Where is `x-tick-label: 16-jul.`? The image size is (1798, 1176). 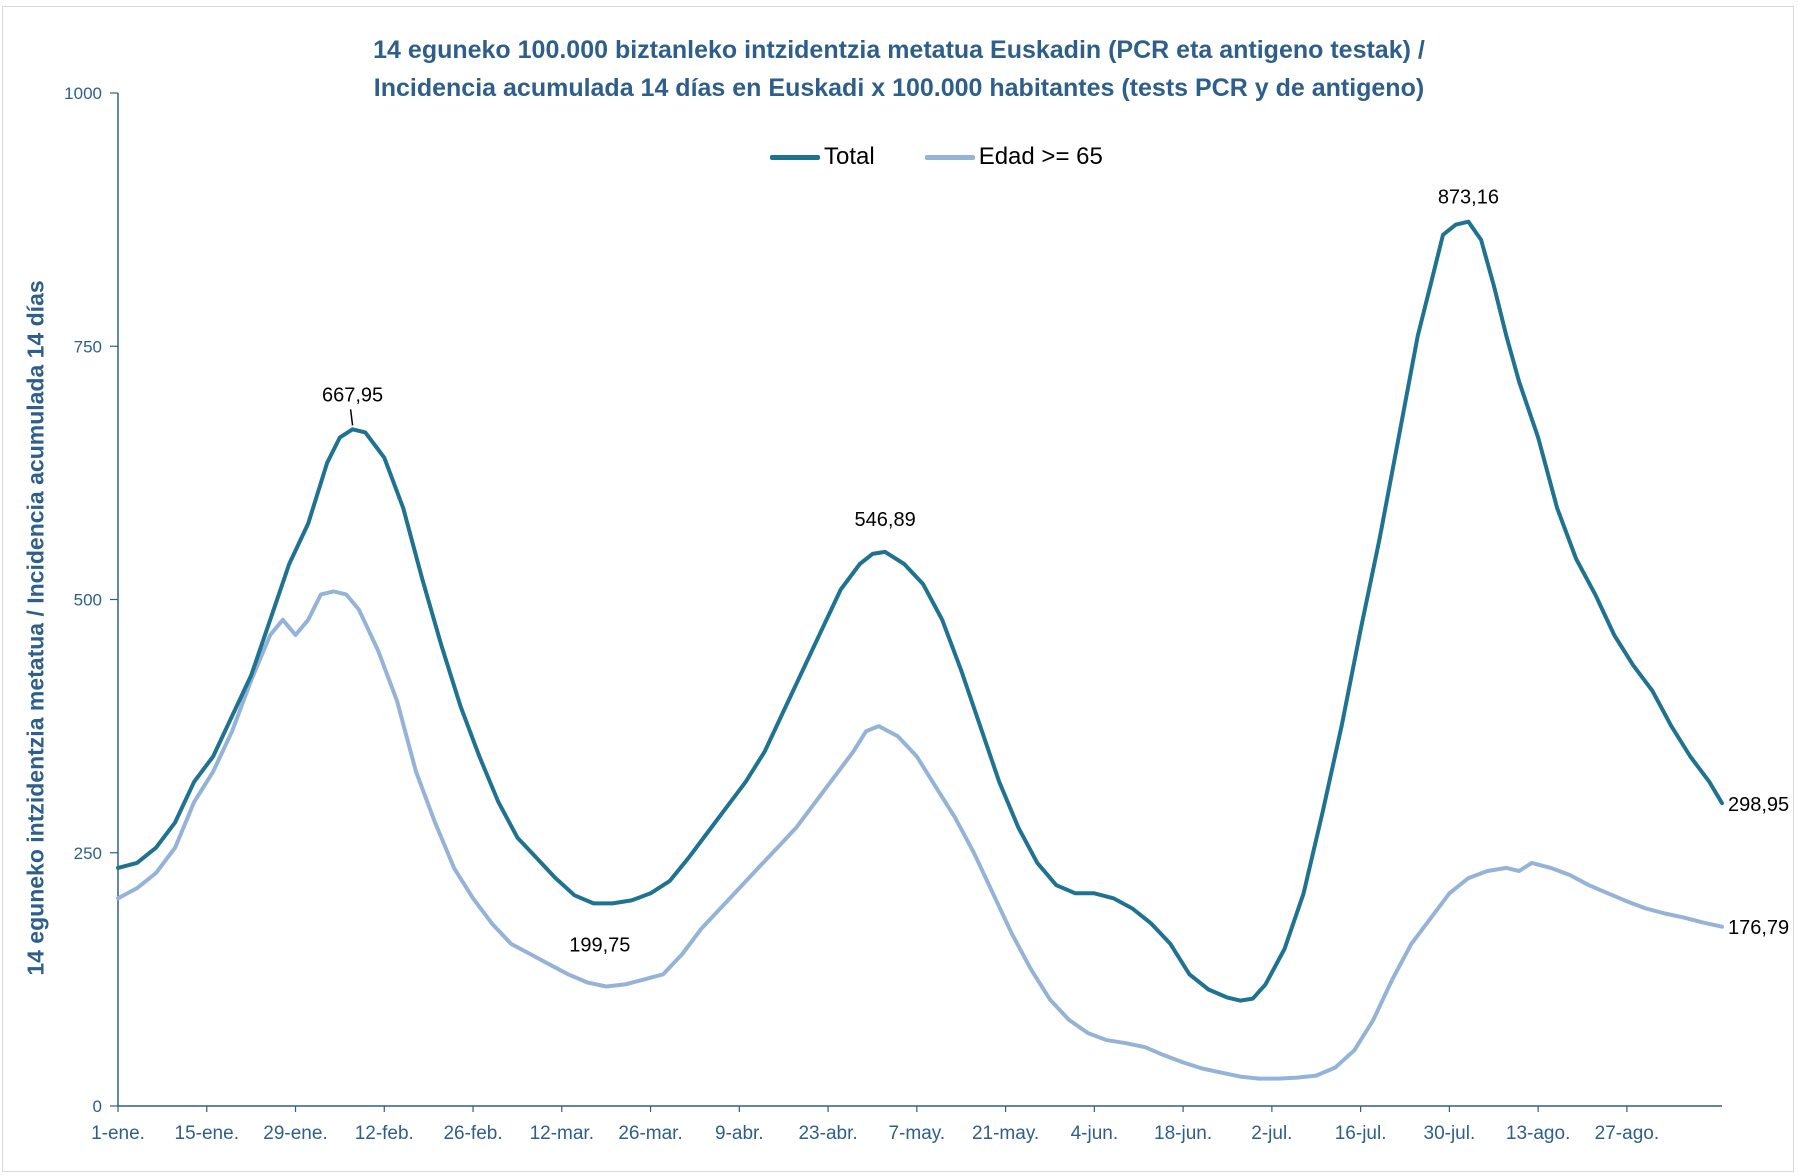
x-tick-label: 16-jul. is located at coordinates (1361, 1133).